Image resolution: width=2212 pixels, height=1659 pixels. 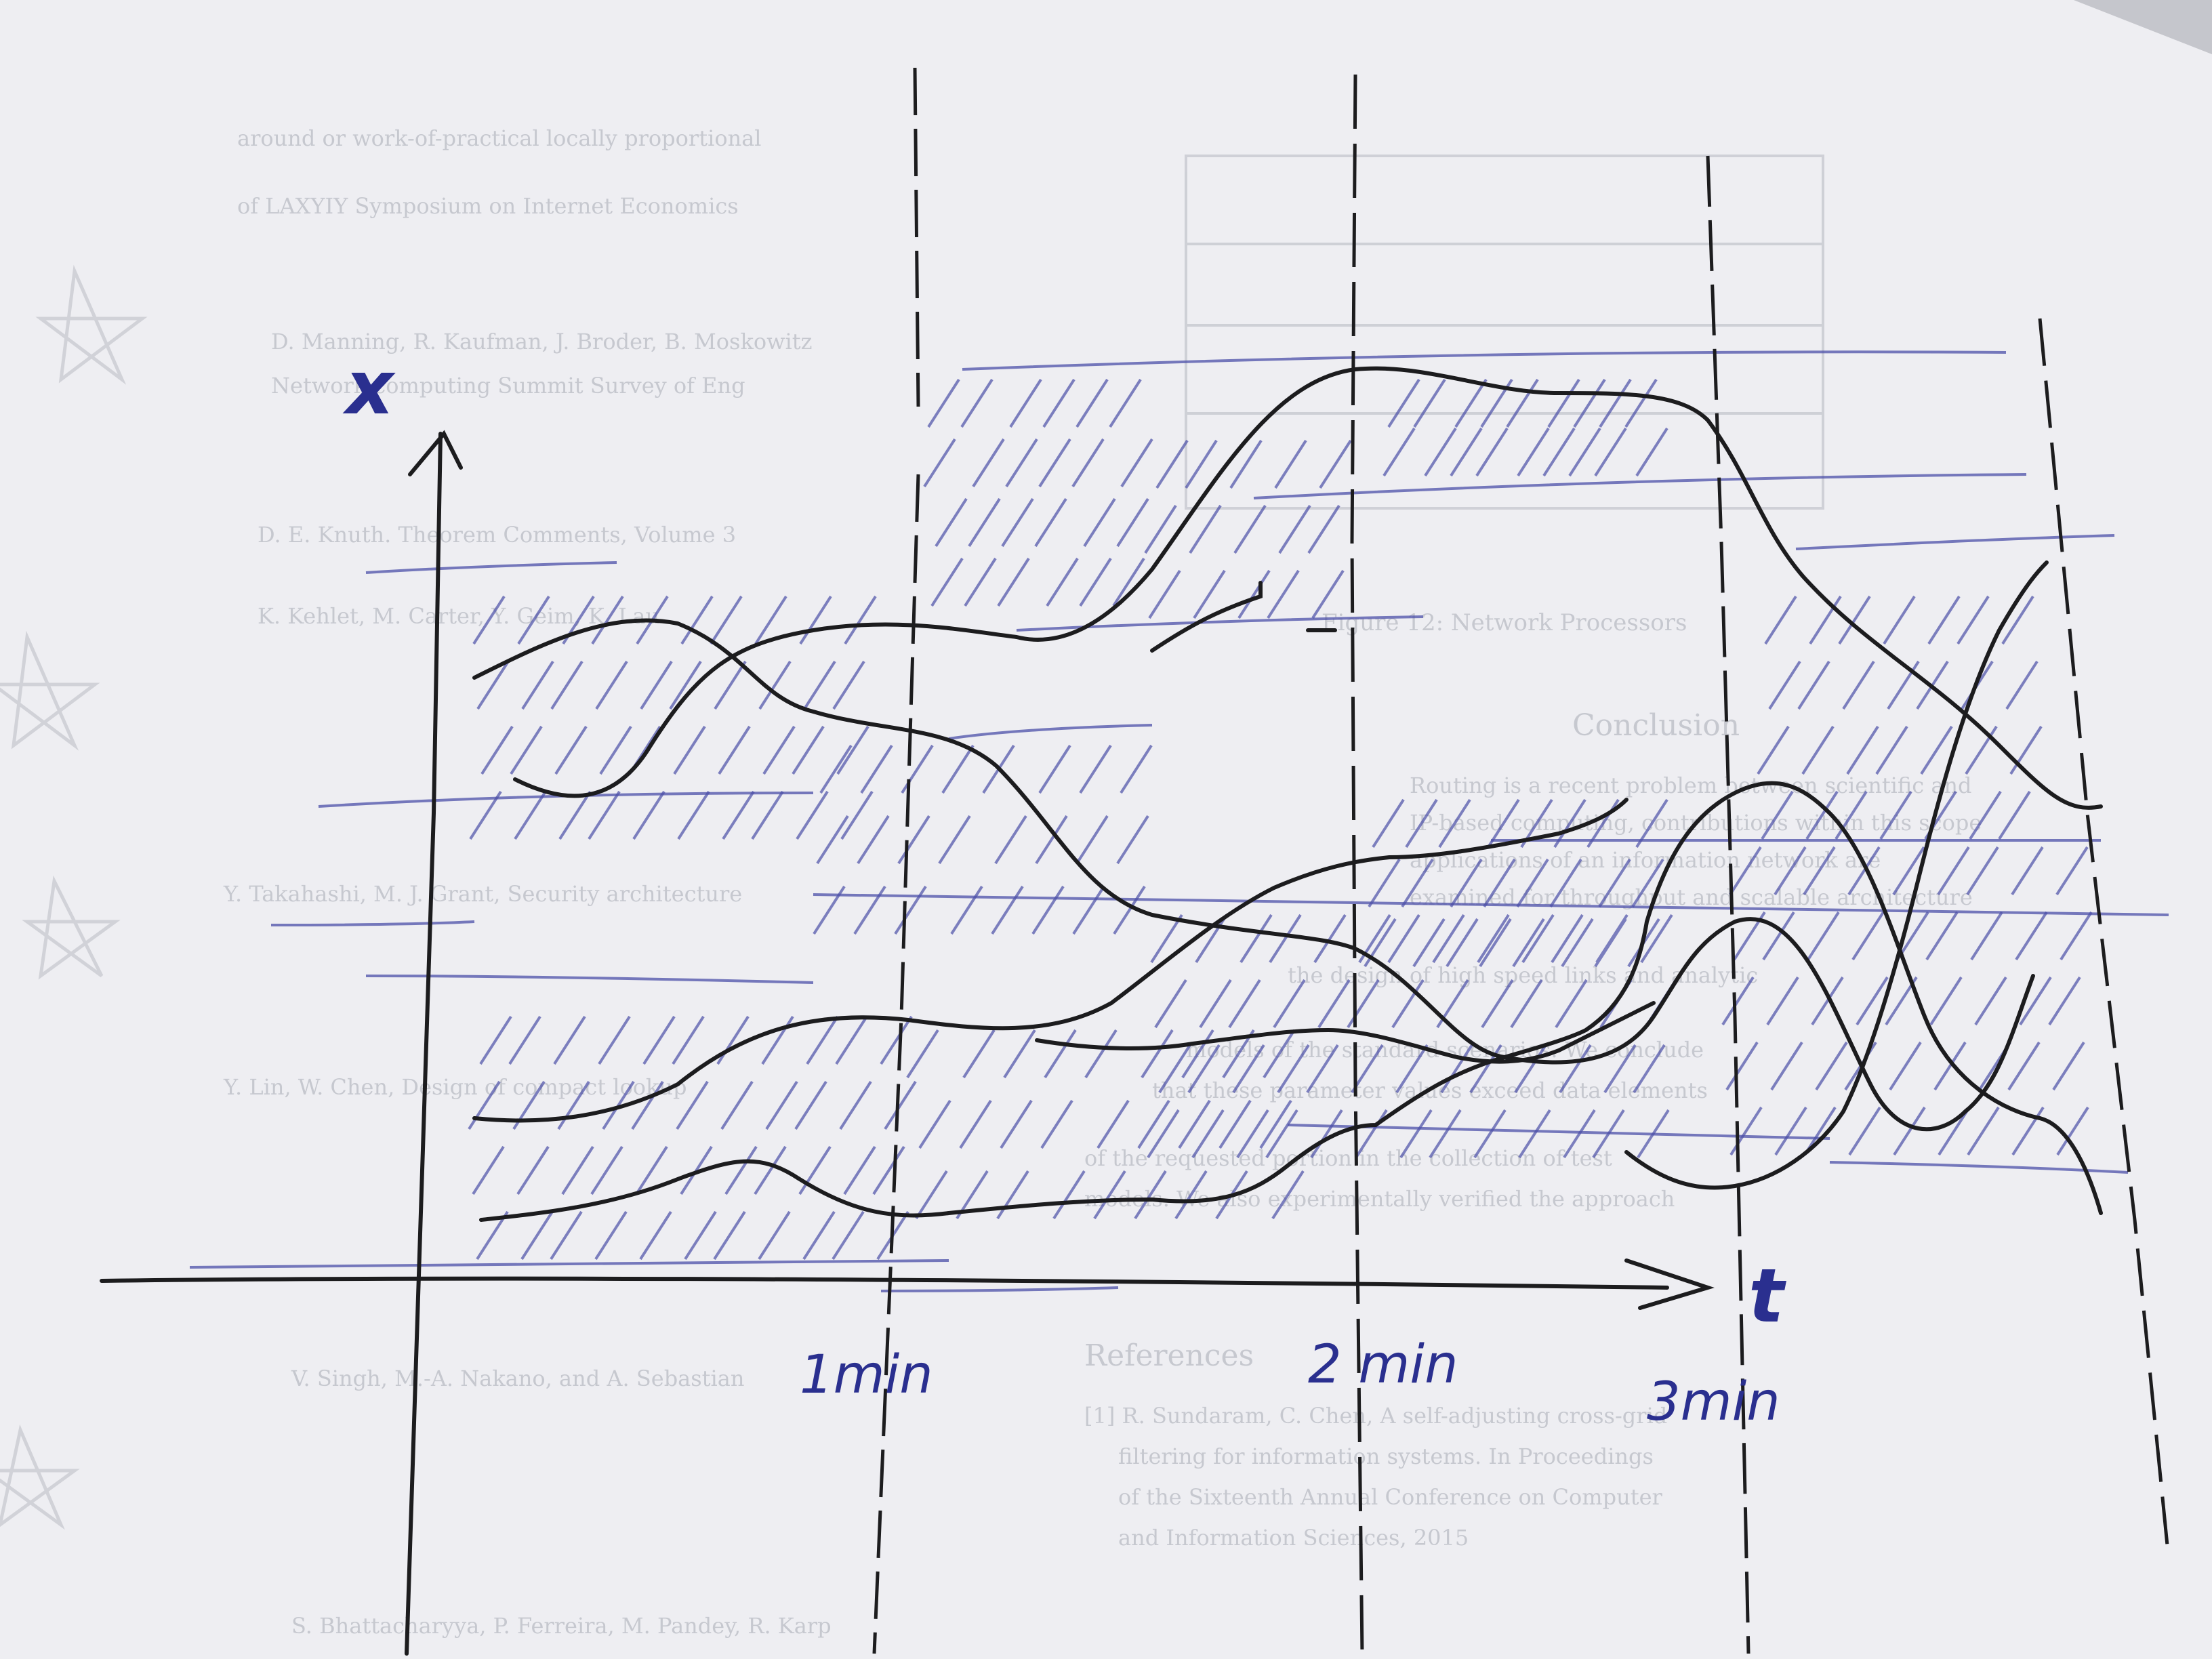 I want to click on bleed-figure-caption: Figure 12: Network Processors, so click(x=1504, y=622).